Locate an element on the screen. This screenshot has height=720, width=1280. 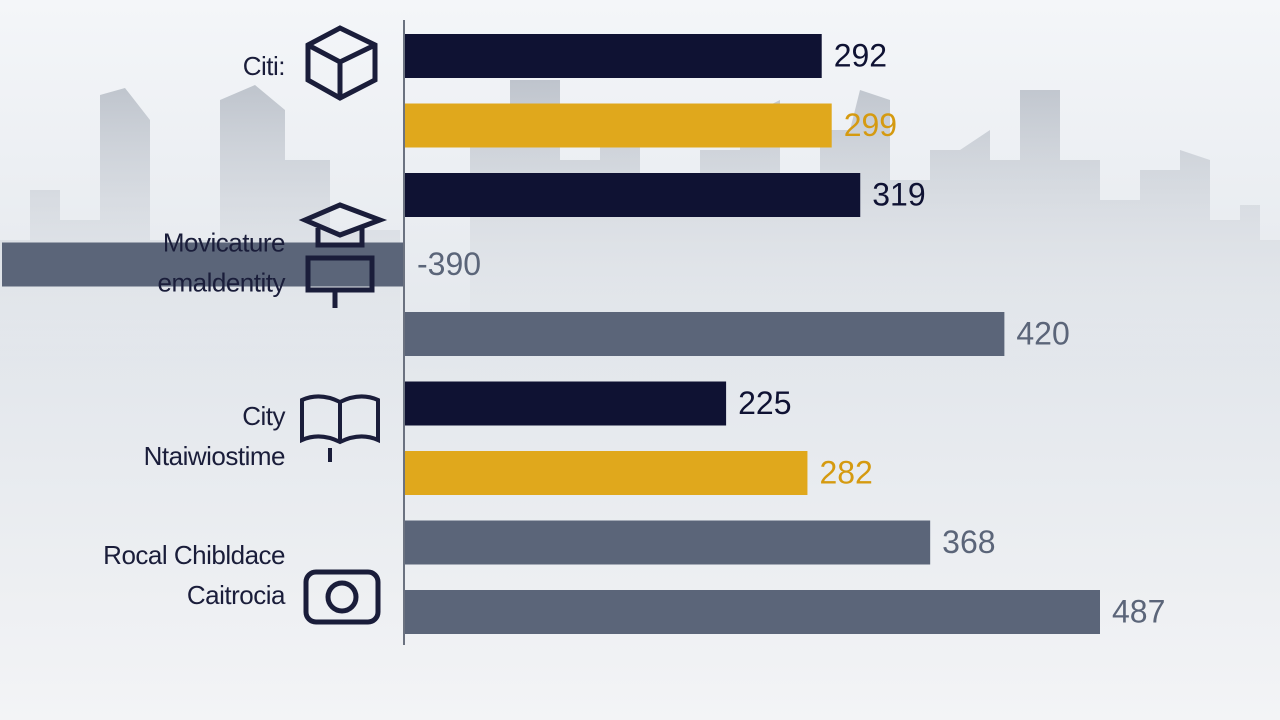
camera-lens is located at coordinates (342, 597).